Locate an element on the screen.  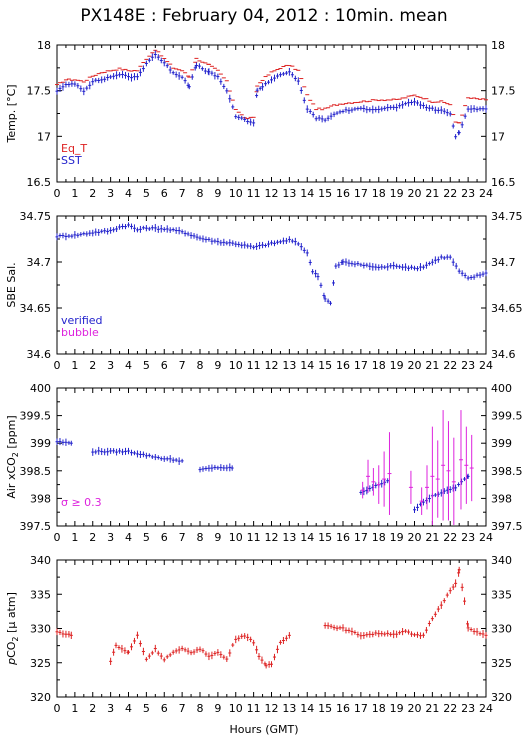
legend-entry: Eq_T is located at coordinates (74, 148).